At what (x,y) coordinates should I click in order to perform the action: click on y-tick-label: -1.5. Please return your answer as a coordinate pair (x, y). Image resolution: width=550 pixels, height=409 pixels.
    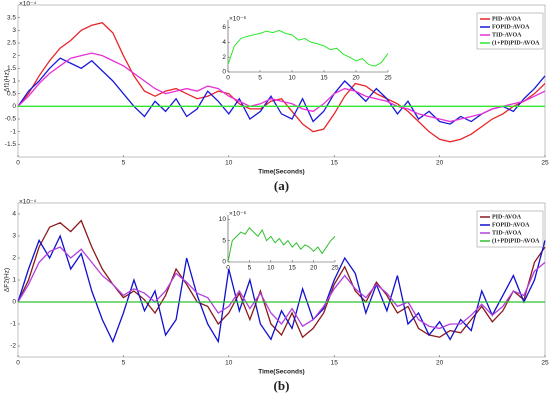
    Looking at the image, I should click on (11, 144).